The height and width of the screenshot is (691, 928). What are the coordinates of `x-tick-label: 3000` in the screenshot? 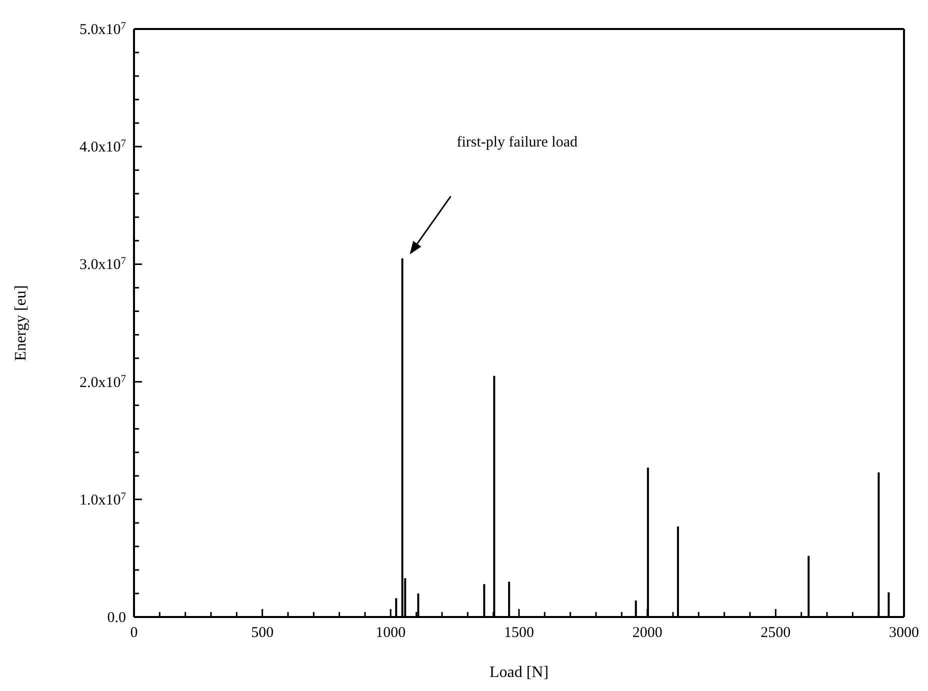 It's located at (904, 633).